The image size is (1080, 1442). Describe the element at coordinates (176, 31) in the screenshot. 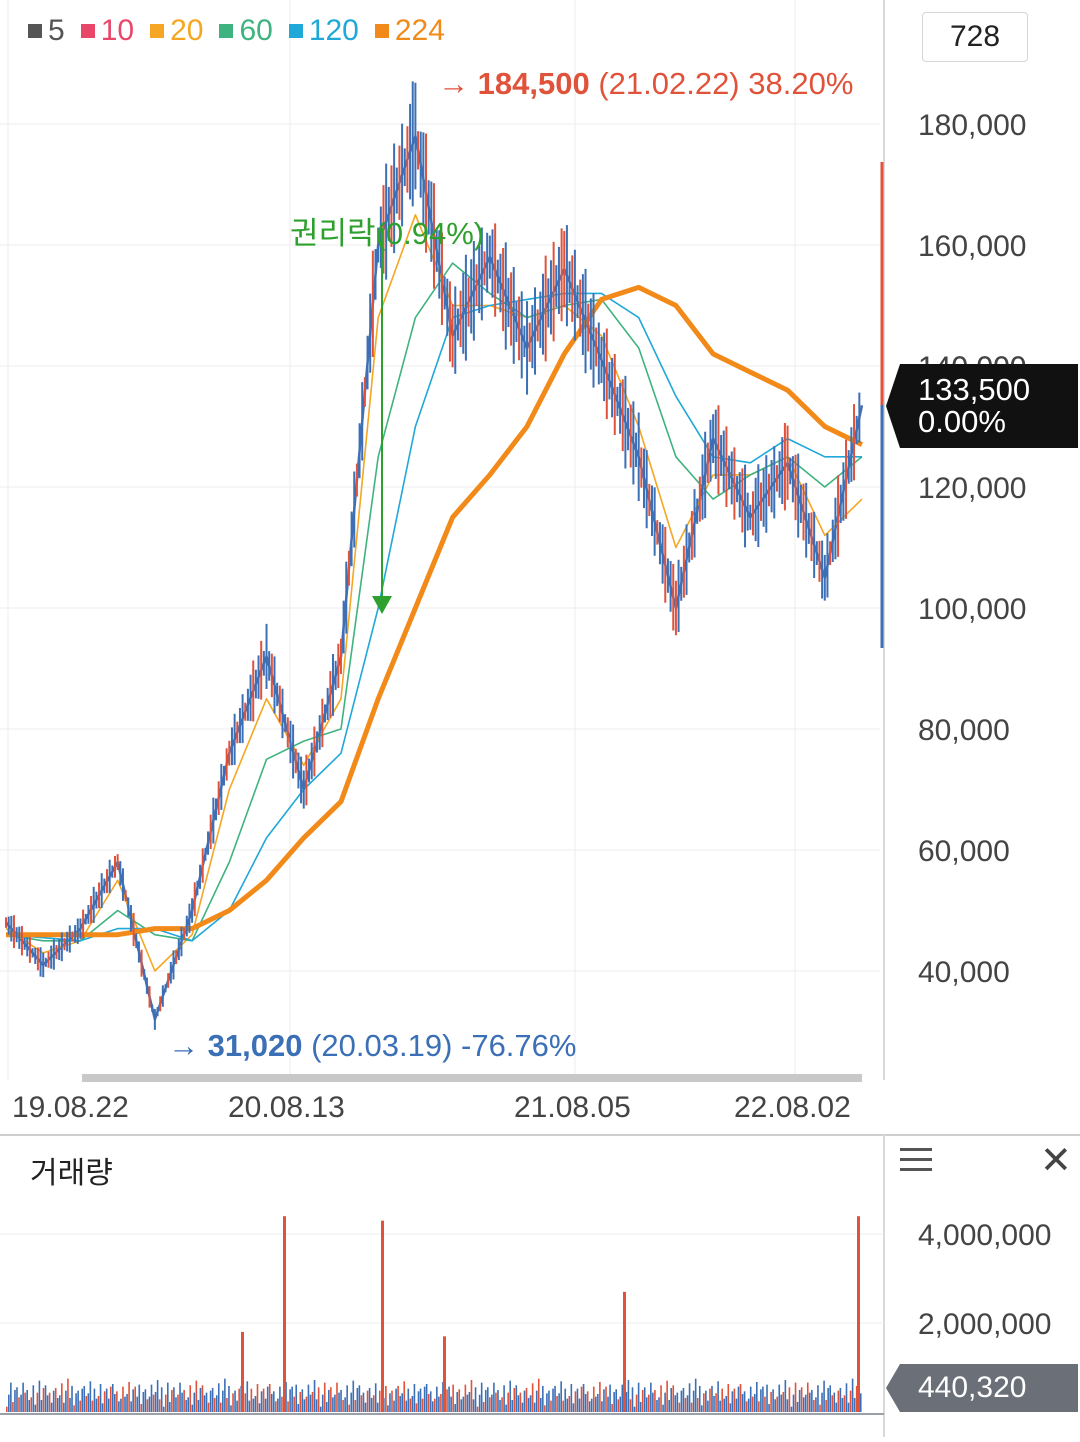

I see `legend-ma20: 20` at that location.